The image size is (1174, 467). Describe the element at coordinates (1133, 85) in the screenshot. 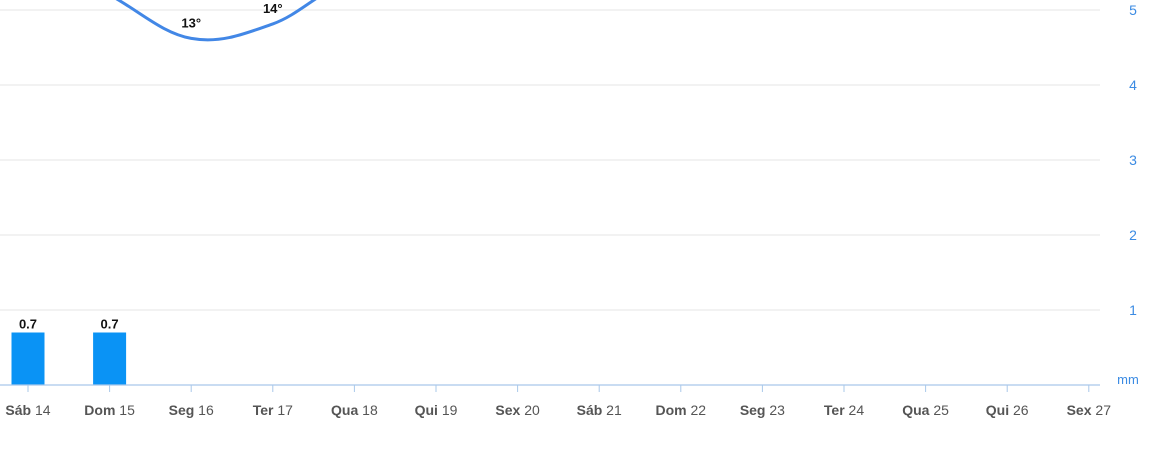

I see `y-tick-label: 4` at that location.